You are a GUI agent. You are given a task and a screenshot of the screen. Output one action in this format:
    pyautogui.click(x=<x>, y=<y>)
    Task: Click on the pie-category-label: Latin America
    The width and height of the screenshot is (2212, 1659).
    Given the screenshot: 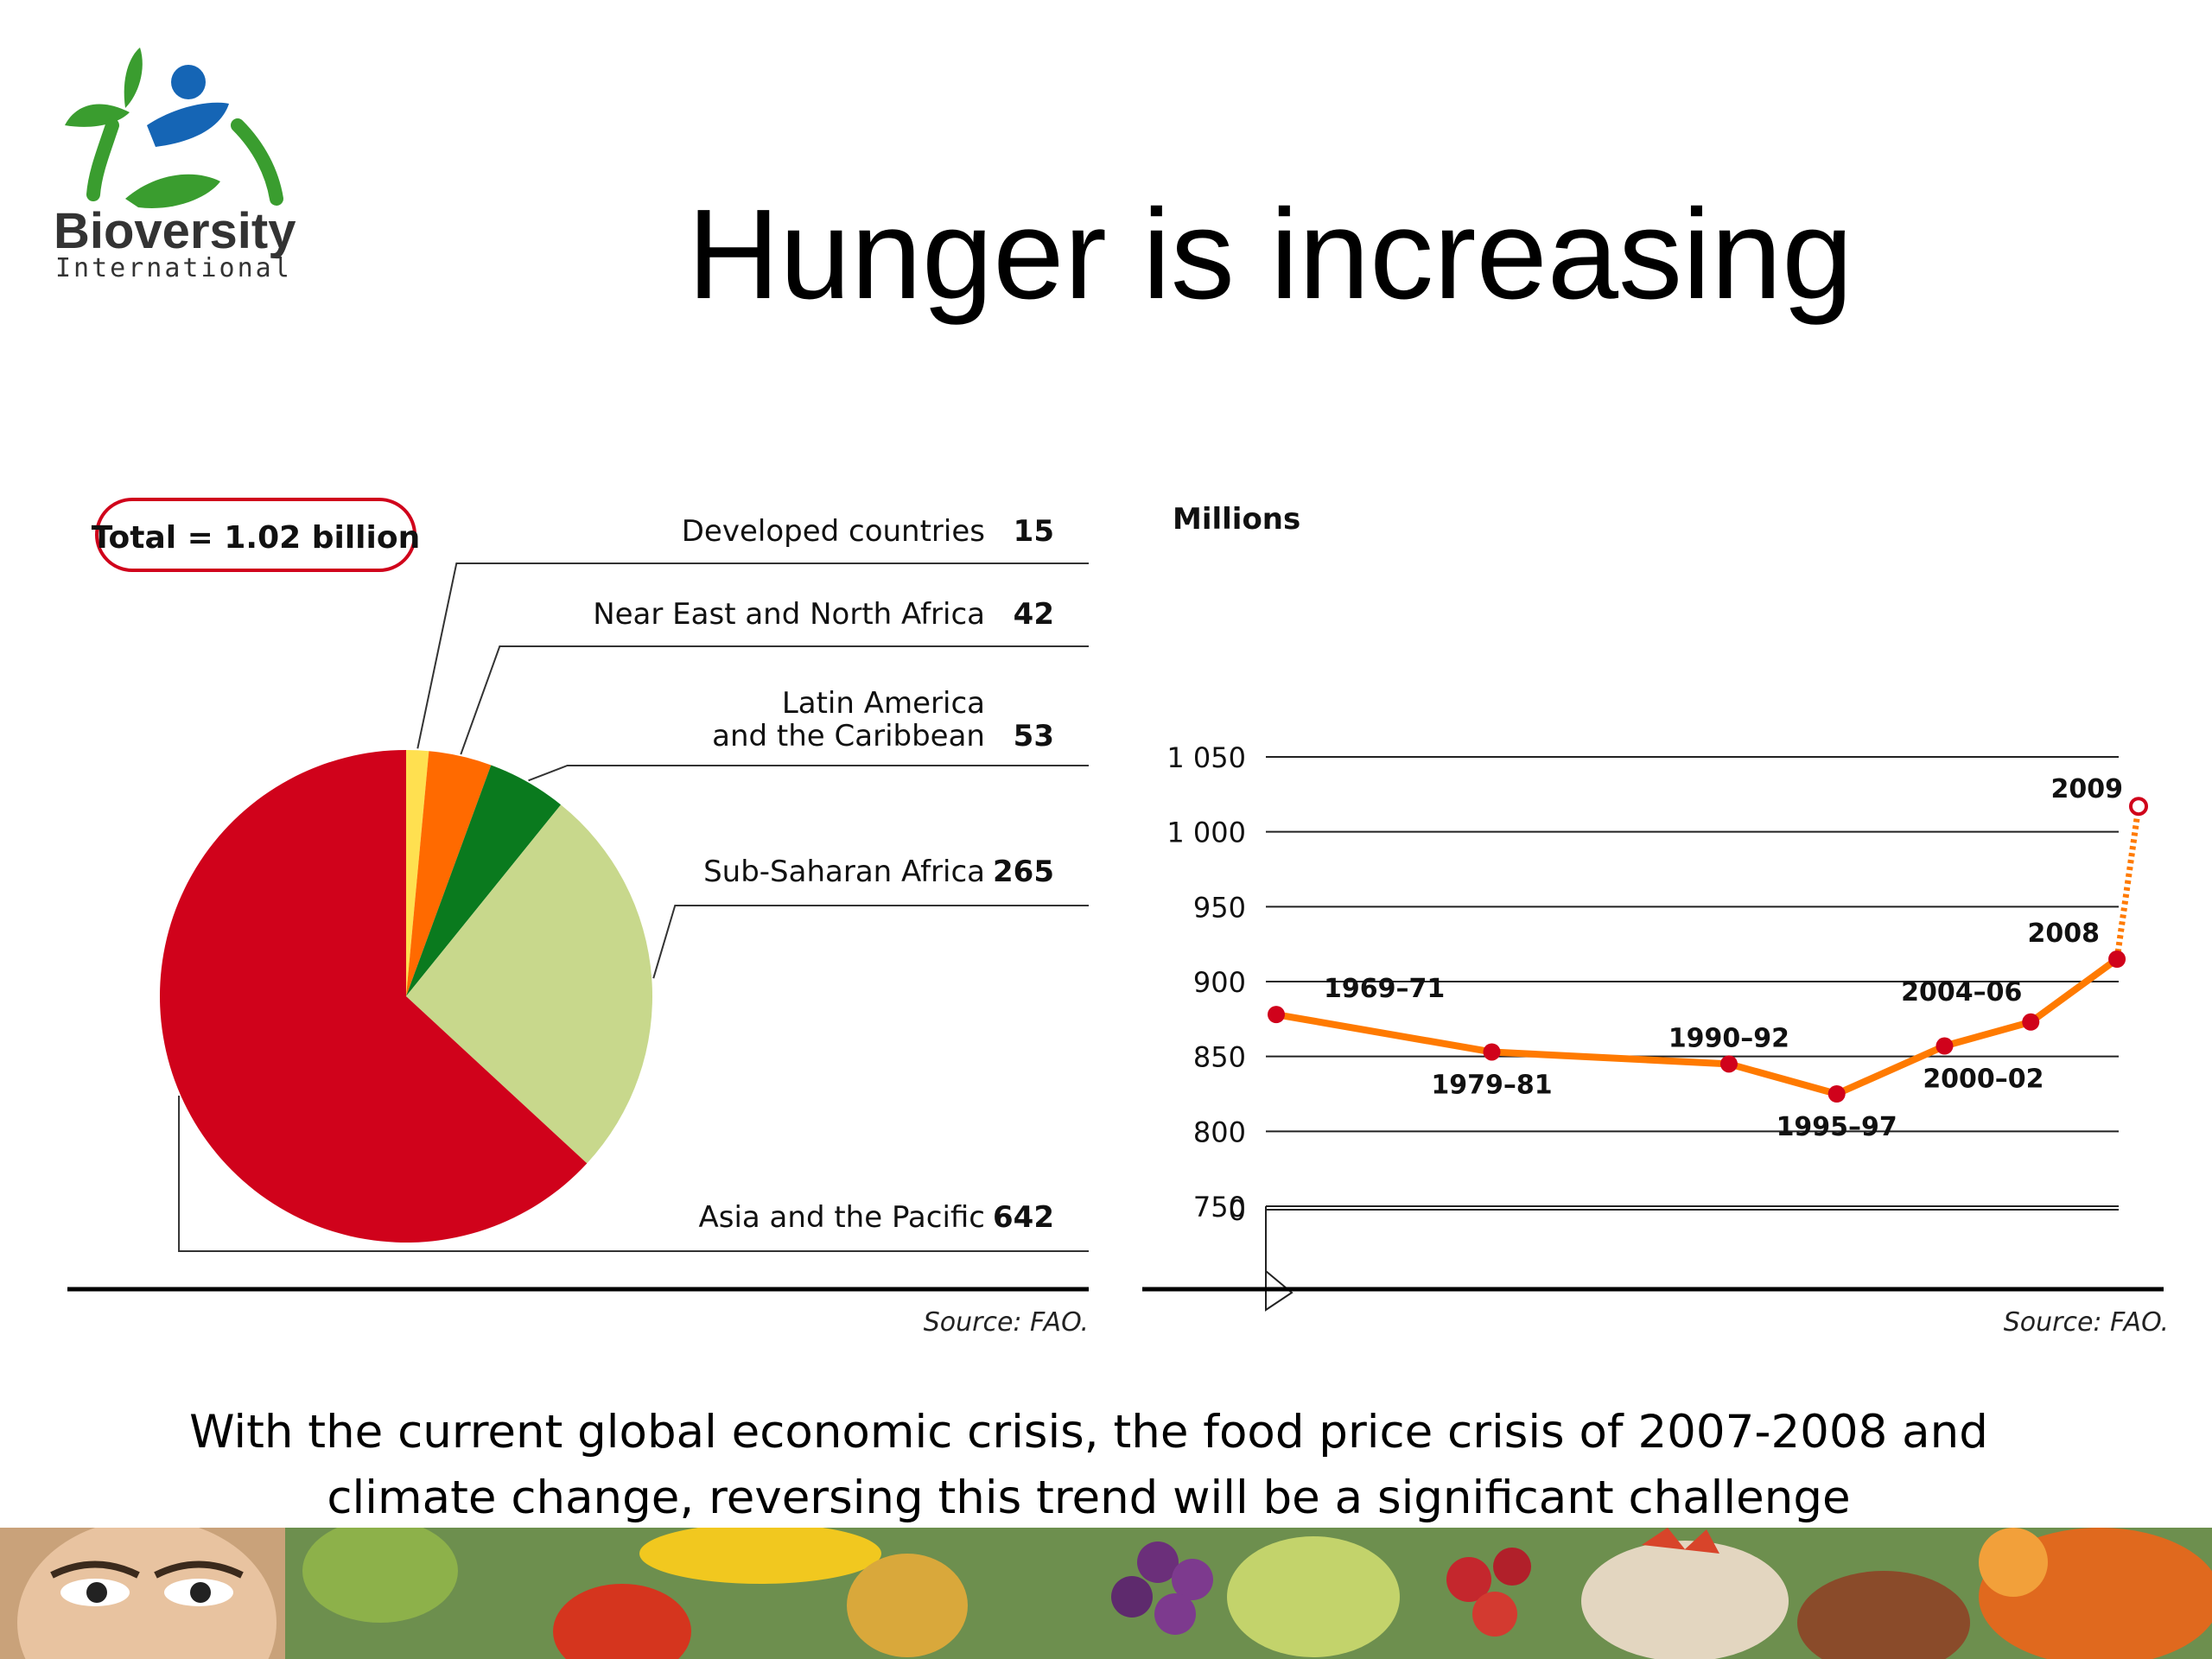 What is the action you would take?
    pyautogui.click(x=883, y=703)
    